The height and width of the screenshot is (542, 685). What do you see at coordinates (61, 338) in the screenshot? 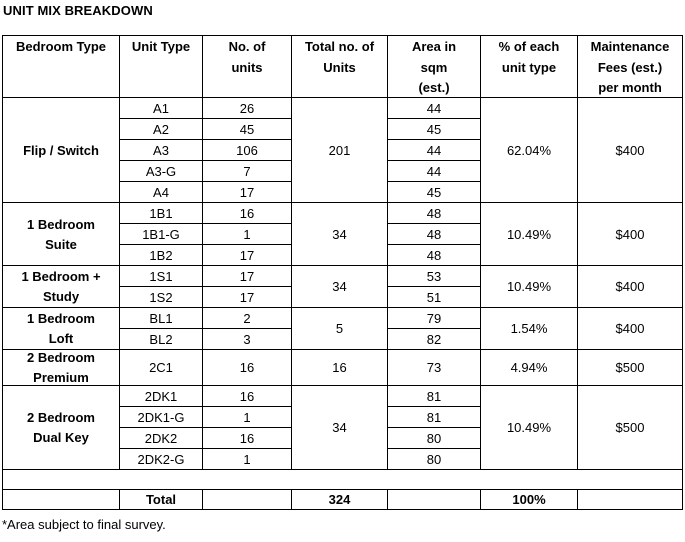
I see `bedroom-type-label: Loft` at bounding box center [61, 338].